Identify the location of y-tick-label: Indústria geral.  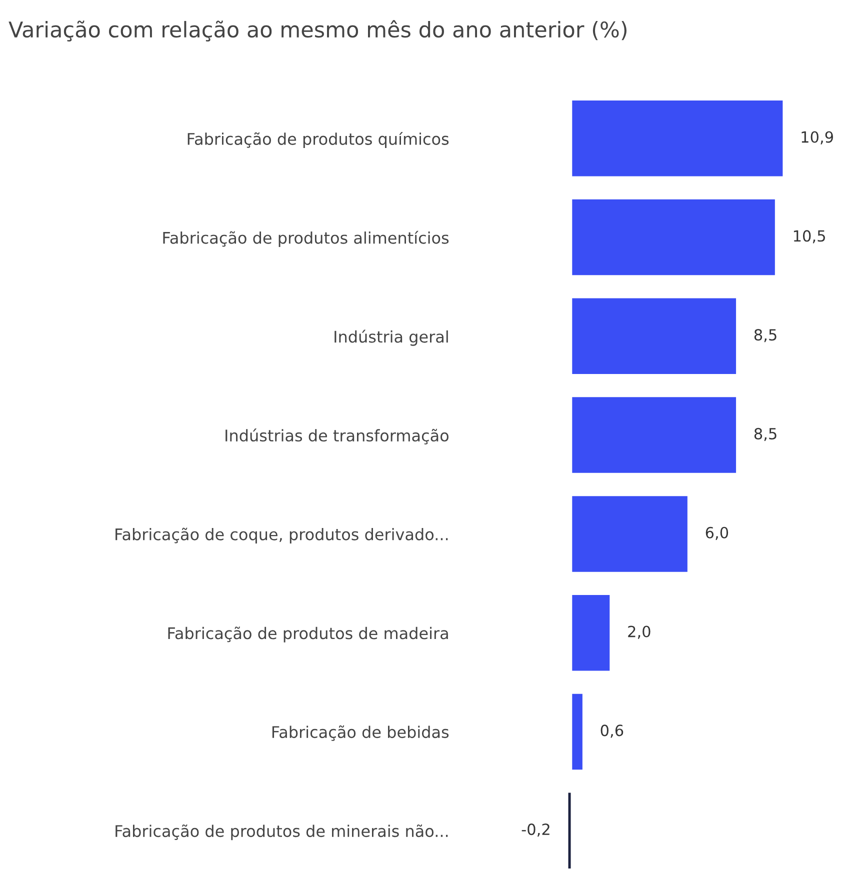
(391, 338).